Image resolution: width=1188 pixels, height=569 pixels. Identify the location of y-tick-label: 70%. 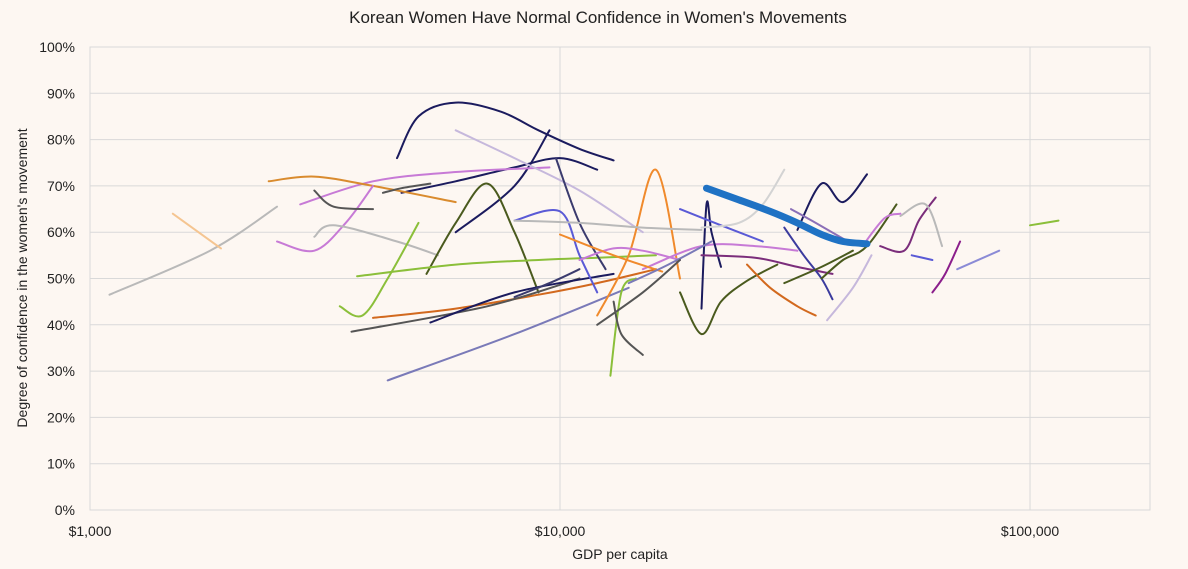
(61, 186).